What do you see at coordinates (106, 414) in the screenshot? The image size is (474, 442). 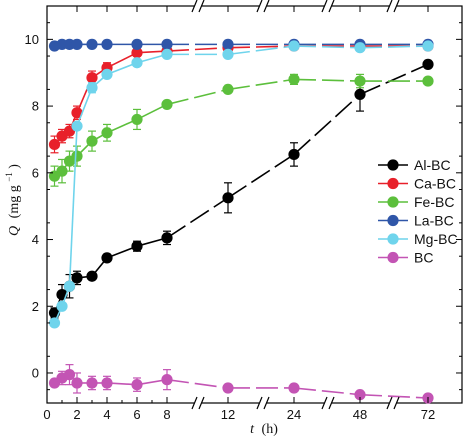 I see `x-tick-label: 4` at bounding box center [106, 414].